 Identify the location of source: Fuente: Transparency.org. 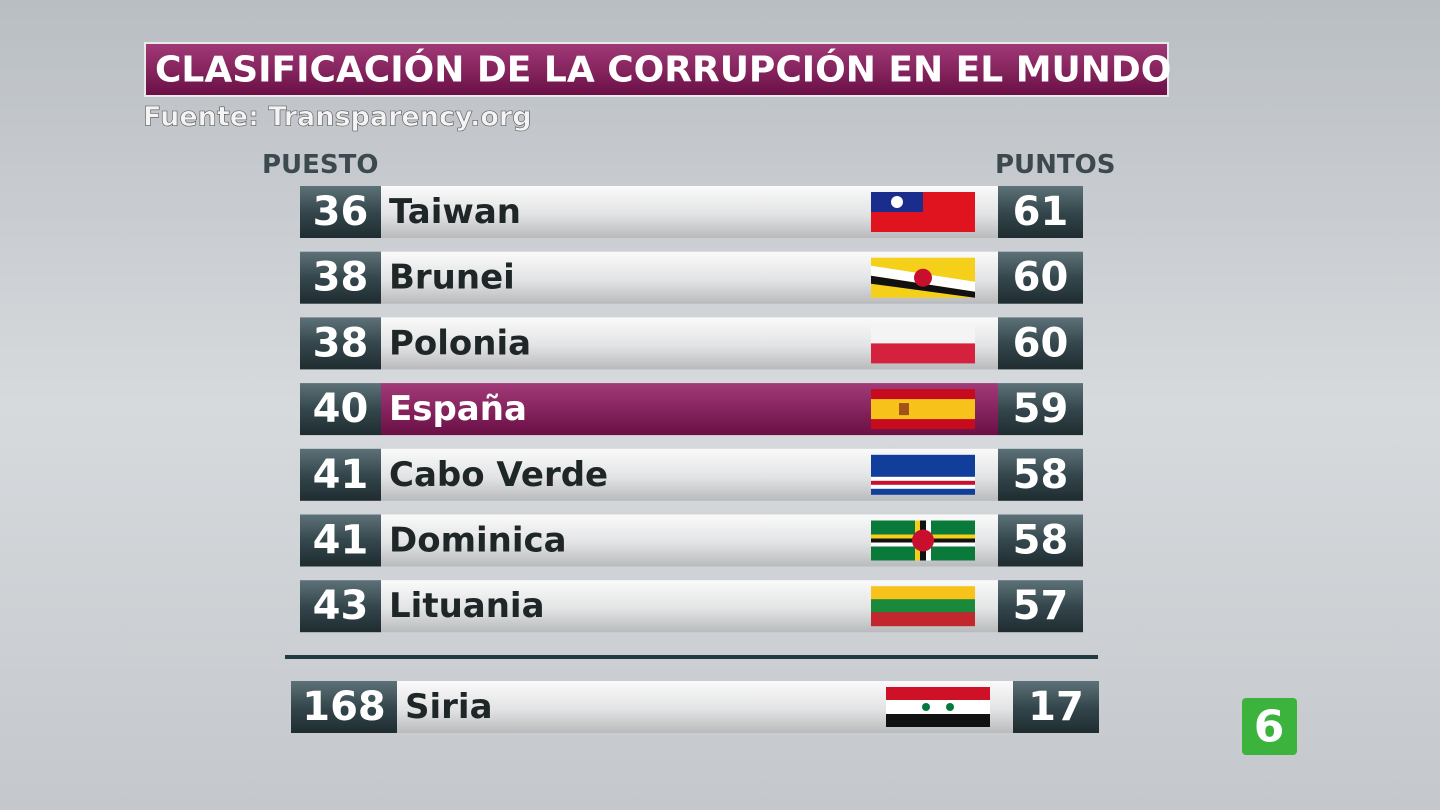
(337, 117).